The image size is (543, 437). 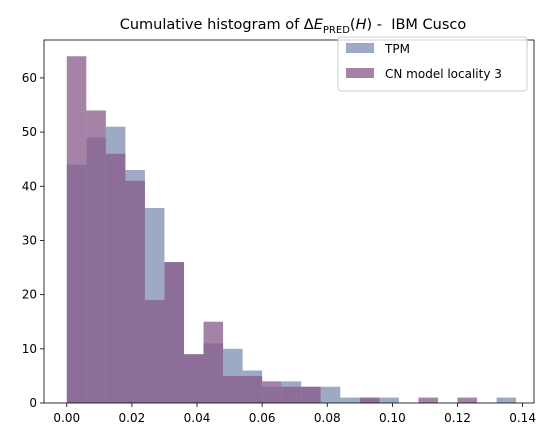 I want to click on title-prefix: Cumulative histogram of, so click(x=212, y=25).